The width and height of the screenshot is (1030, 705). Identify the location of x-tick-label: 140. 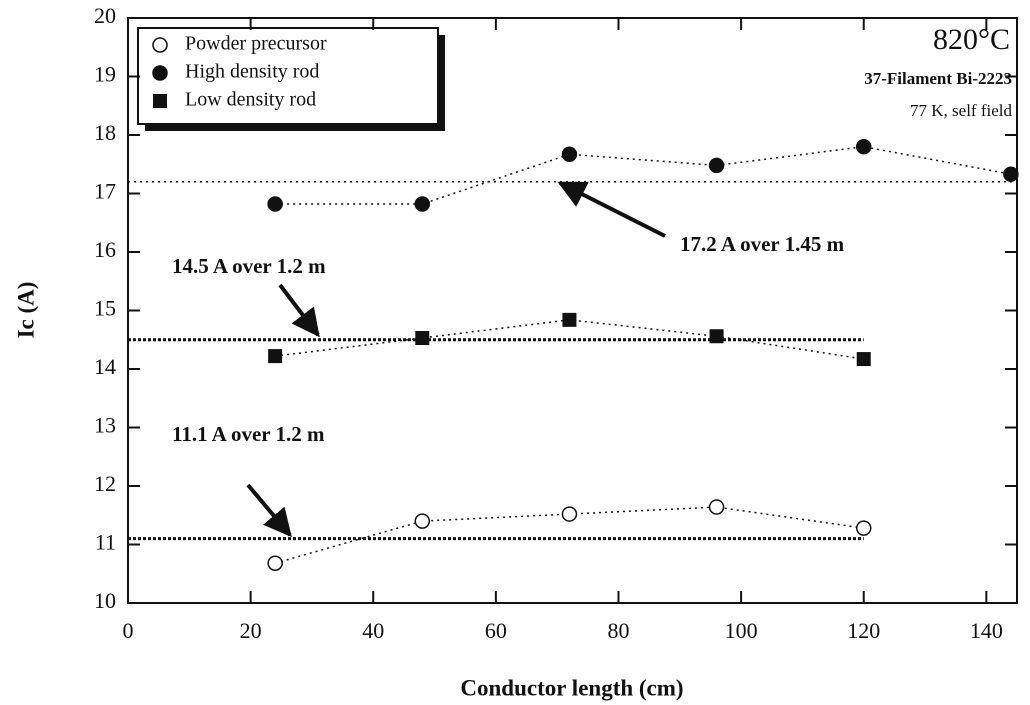
(986, 630).